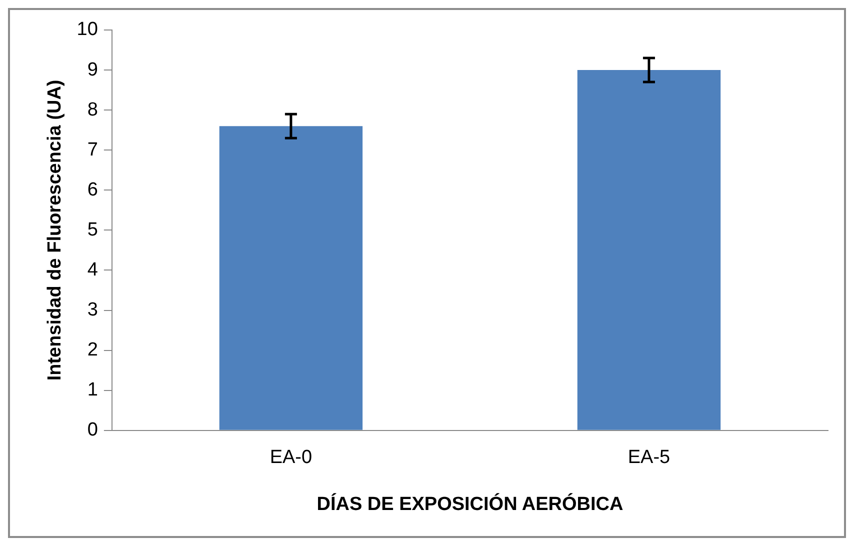  Describe the element at coordinates (92, 390) in the screenshot. I see `y-tick-label: 1` at that location.